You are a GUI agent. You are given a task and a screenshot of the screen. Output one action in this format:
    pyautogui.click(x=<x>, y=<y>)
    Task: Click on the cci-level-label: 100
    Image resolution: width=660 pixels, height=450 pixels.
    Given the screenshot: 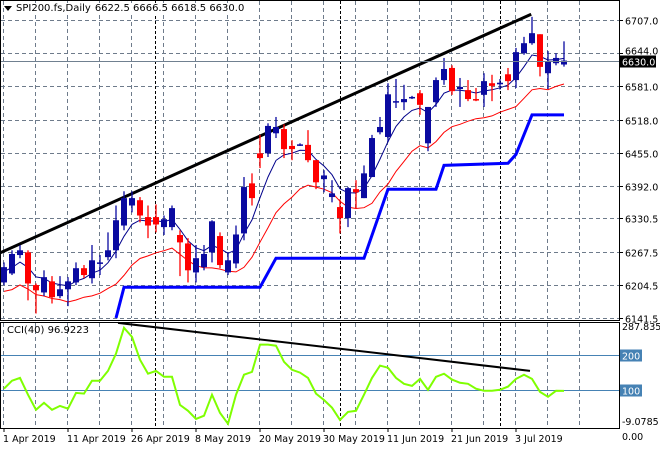 What is the action you would take?
    pyautogui.click(x=631, y=392)
    